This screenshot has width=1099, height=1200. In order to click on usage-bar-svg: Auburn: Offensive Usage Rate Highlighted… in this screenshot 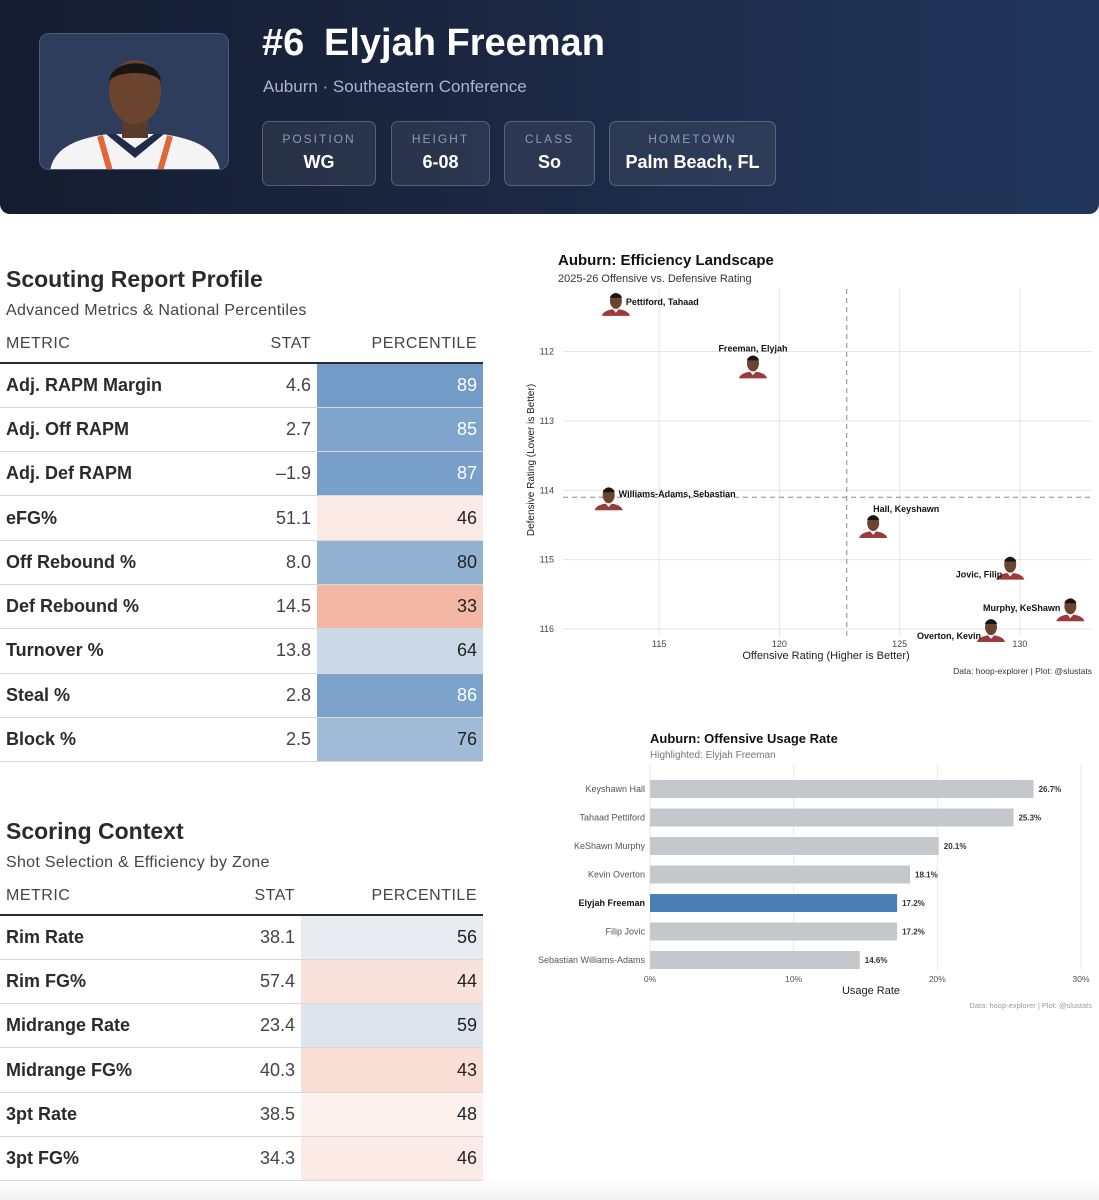, I will do `click(815, 870)`.